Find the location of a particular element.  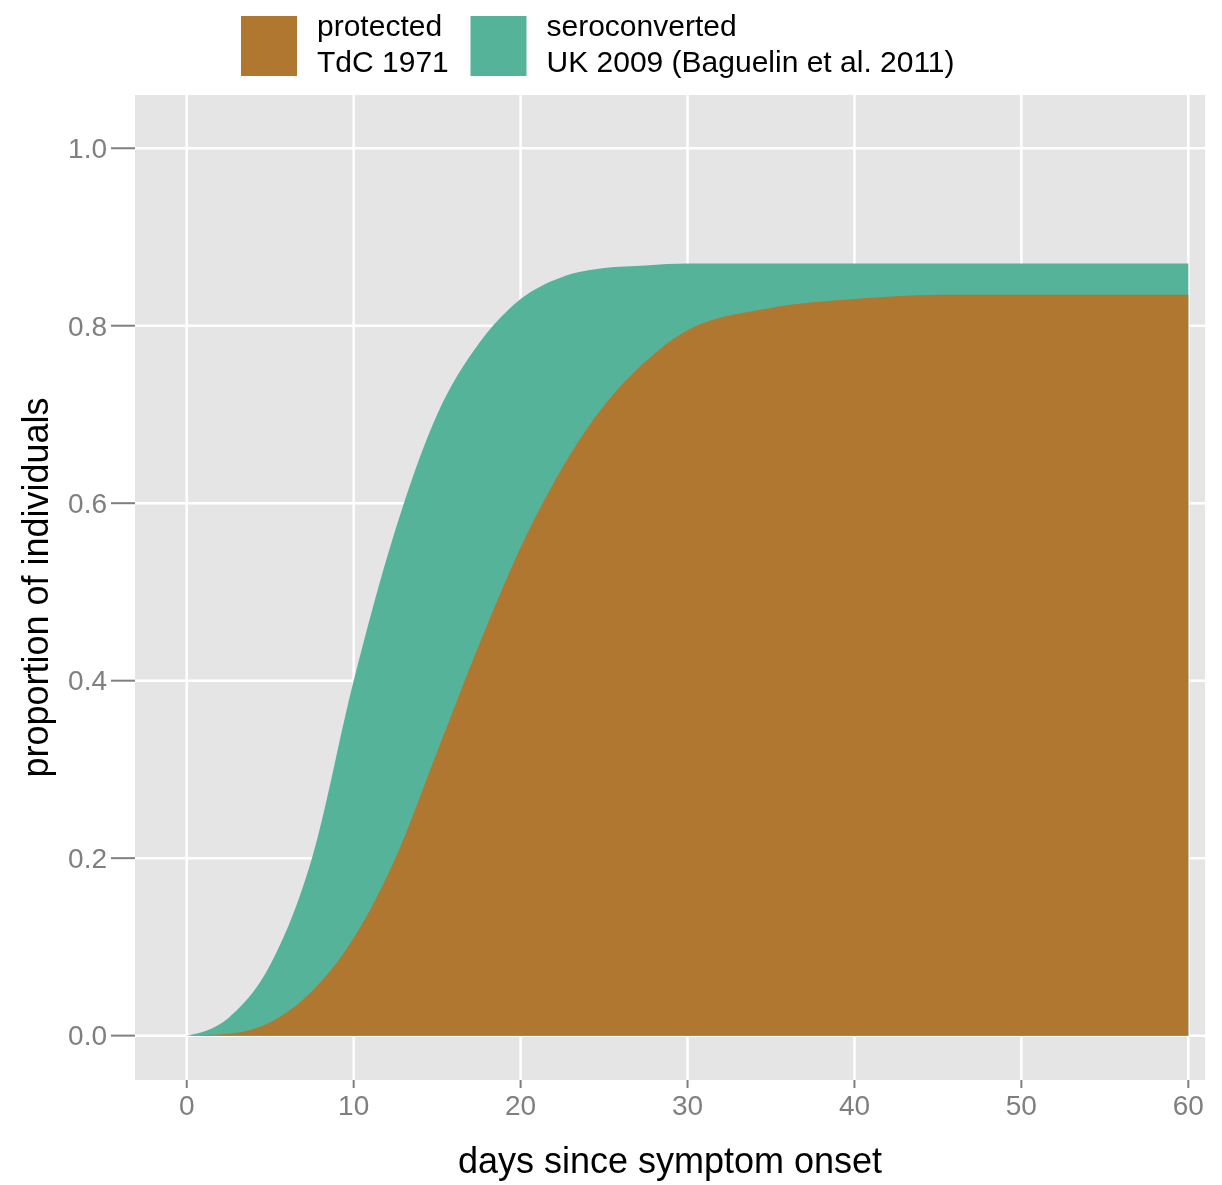

y-tick-label: 0.2 is located at coordinates (87, 858).